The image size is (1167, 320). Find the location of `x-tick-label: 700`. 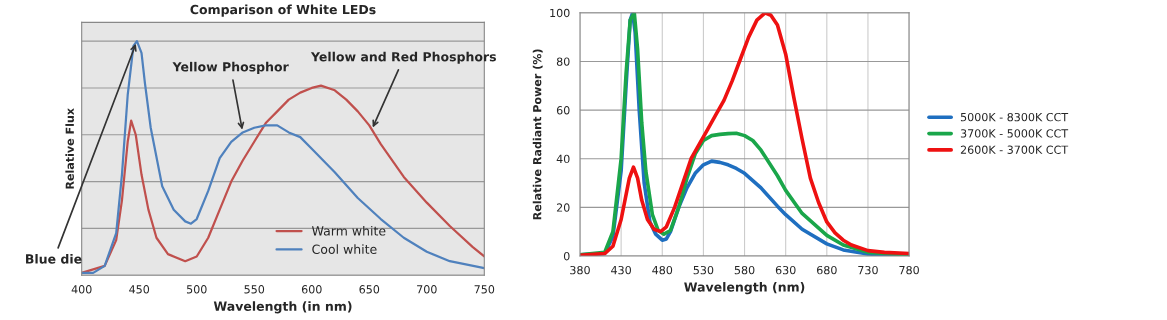

x-tick-label: 700 is located at coordinates (427, 289).